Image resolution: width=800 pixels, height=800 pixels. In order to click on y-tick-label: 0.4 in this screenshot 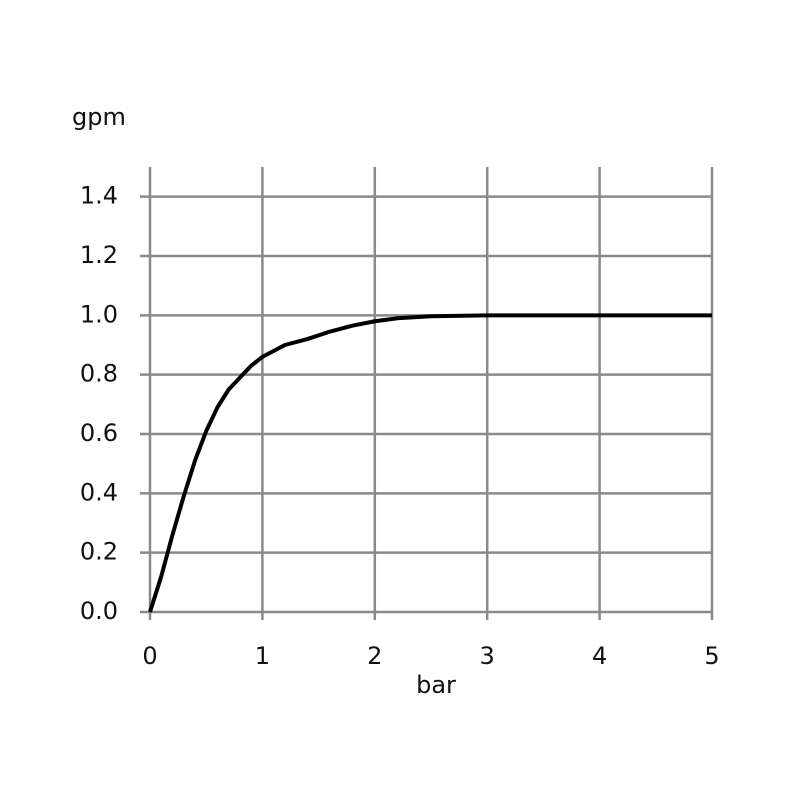, I will do `click(99, 492)`.